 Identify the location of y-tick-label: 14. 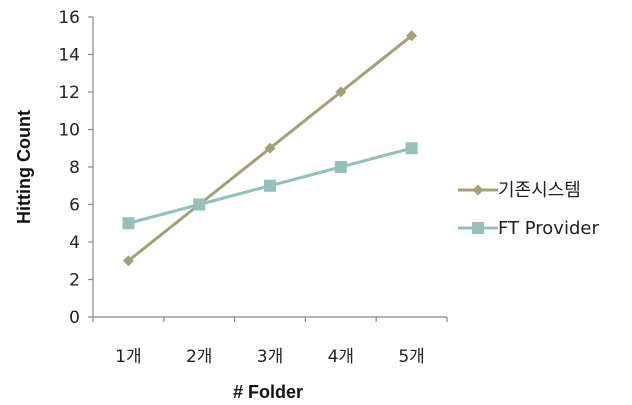
(69, 56).